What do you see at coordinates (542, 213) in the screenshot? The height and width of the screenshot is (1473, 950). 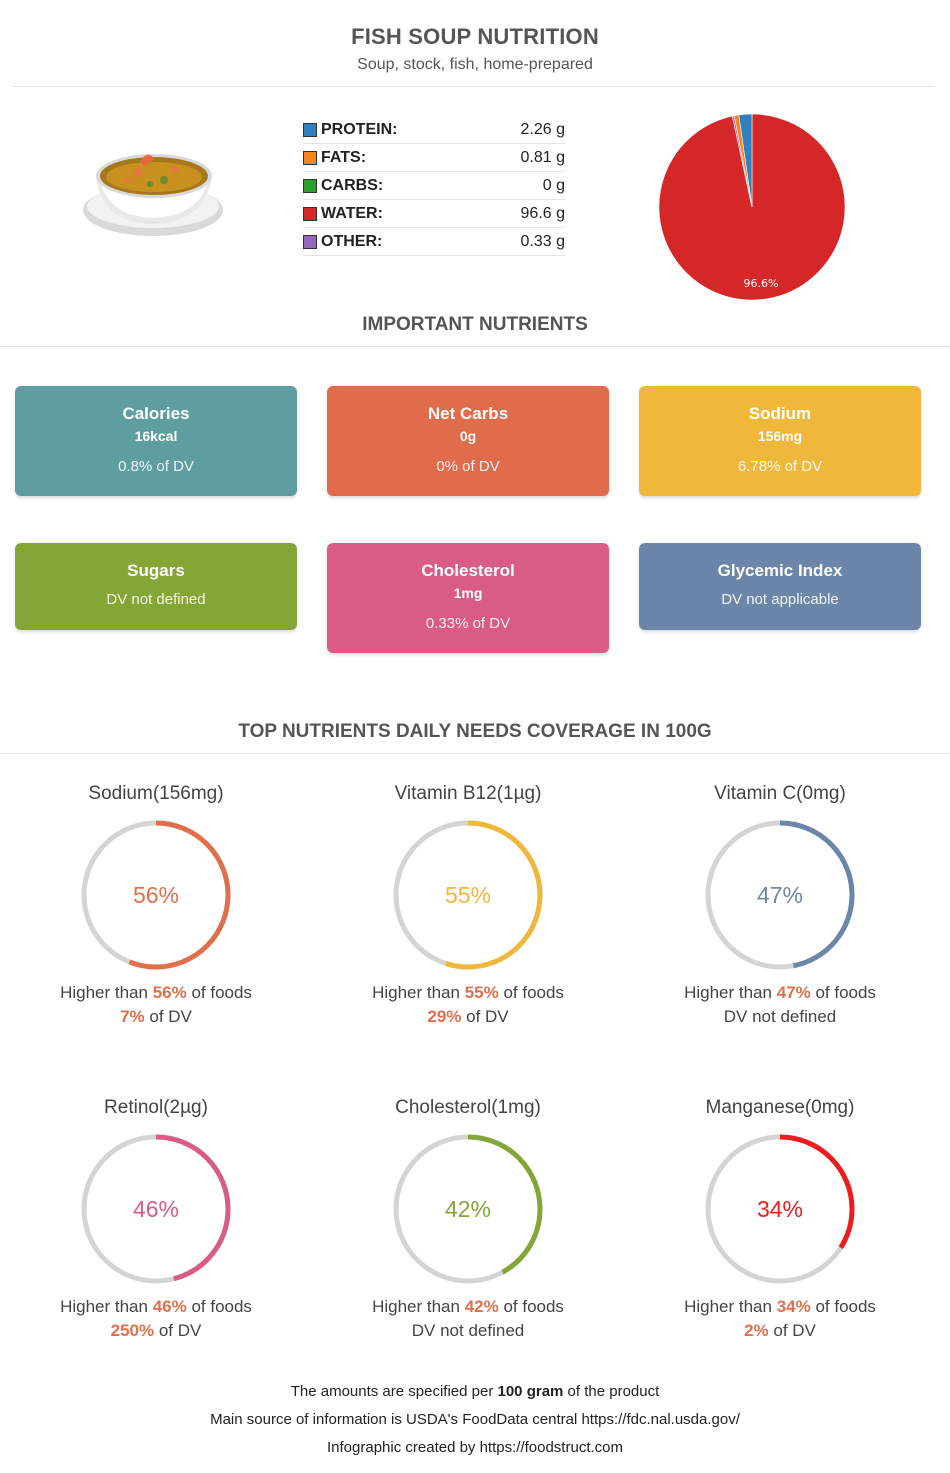 I see `macro-value: 96.6 g` at bounding box center [542, 213].